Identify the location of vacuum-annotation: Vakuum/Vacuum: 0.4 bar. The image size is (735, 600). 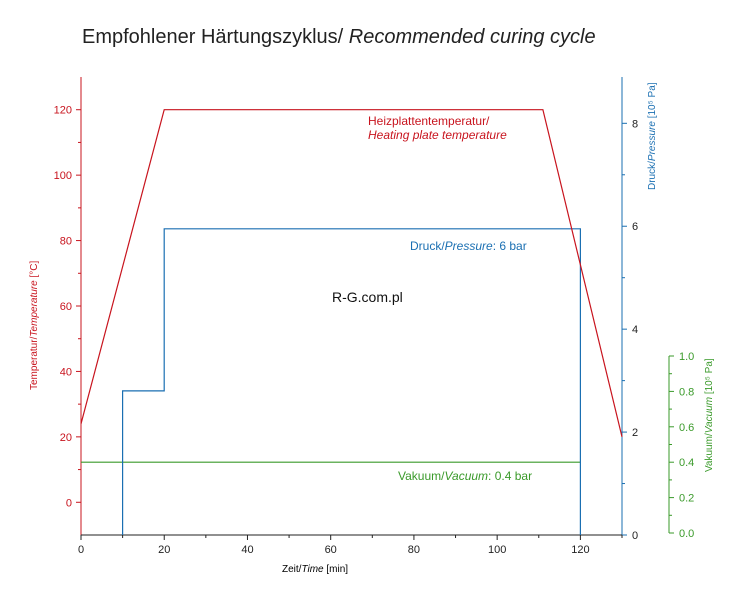
(465, 476).